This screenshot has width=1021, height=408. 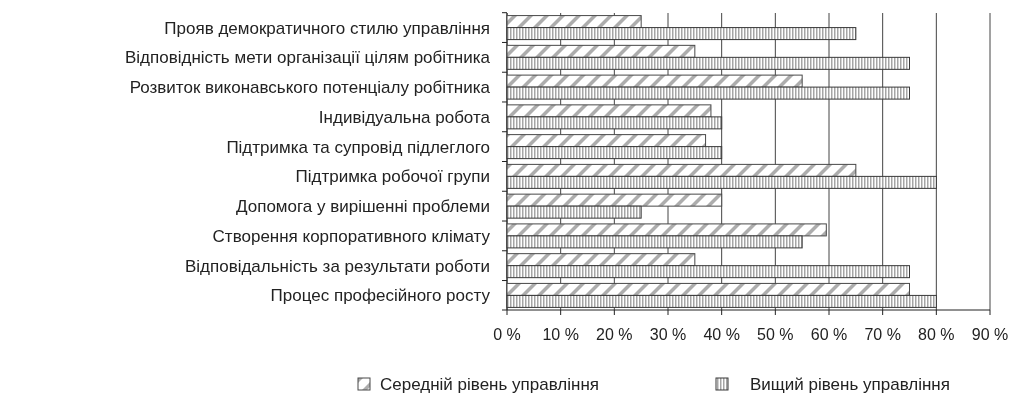 I want to click on y-tick-label: Індивідуальна робота, so click(x=404, y=117).